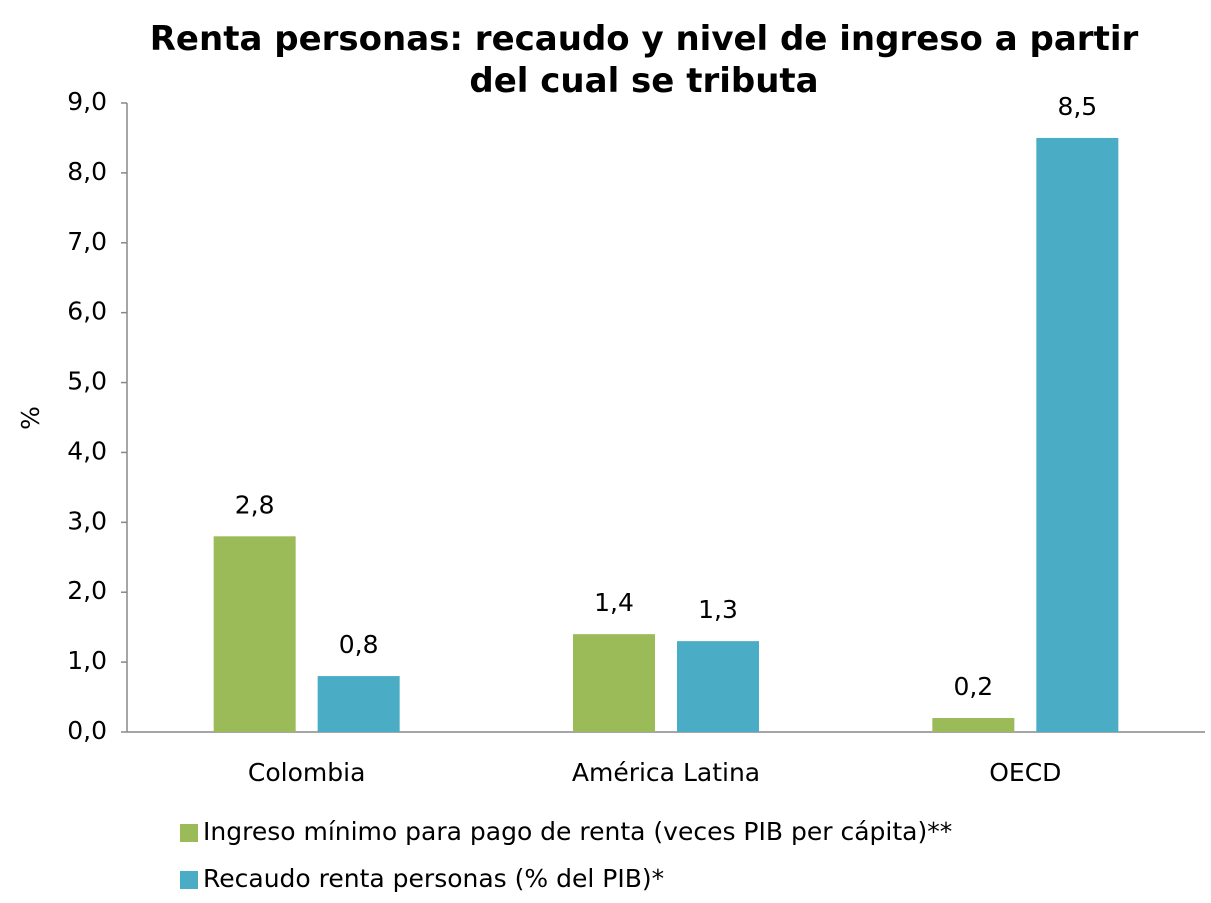 The image size is (1211, 903). What do you see at coordinates (87, 590) in the screenshot?
I see `y-tick-label: 2,0` at bounding box center [87, 590].